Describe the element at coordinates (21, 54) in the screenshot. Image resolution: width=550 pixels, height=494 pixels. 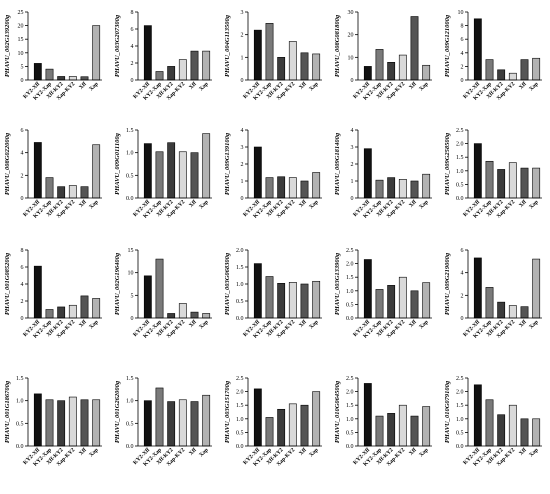
I see `y-tick-label: 10` at that location.